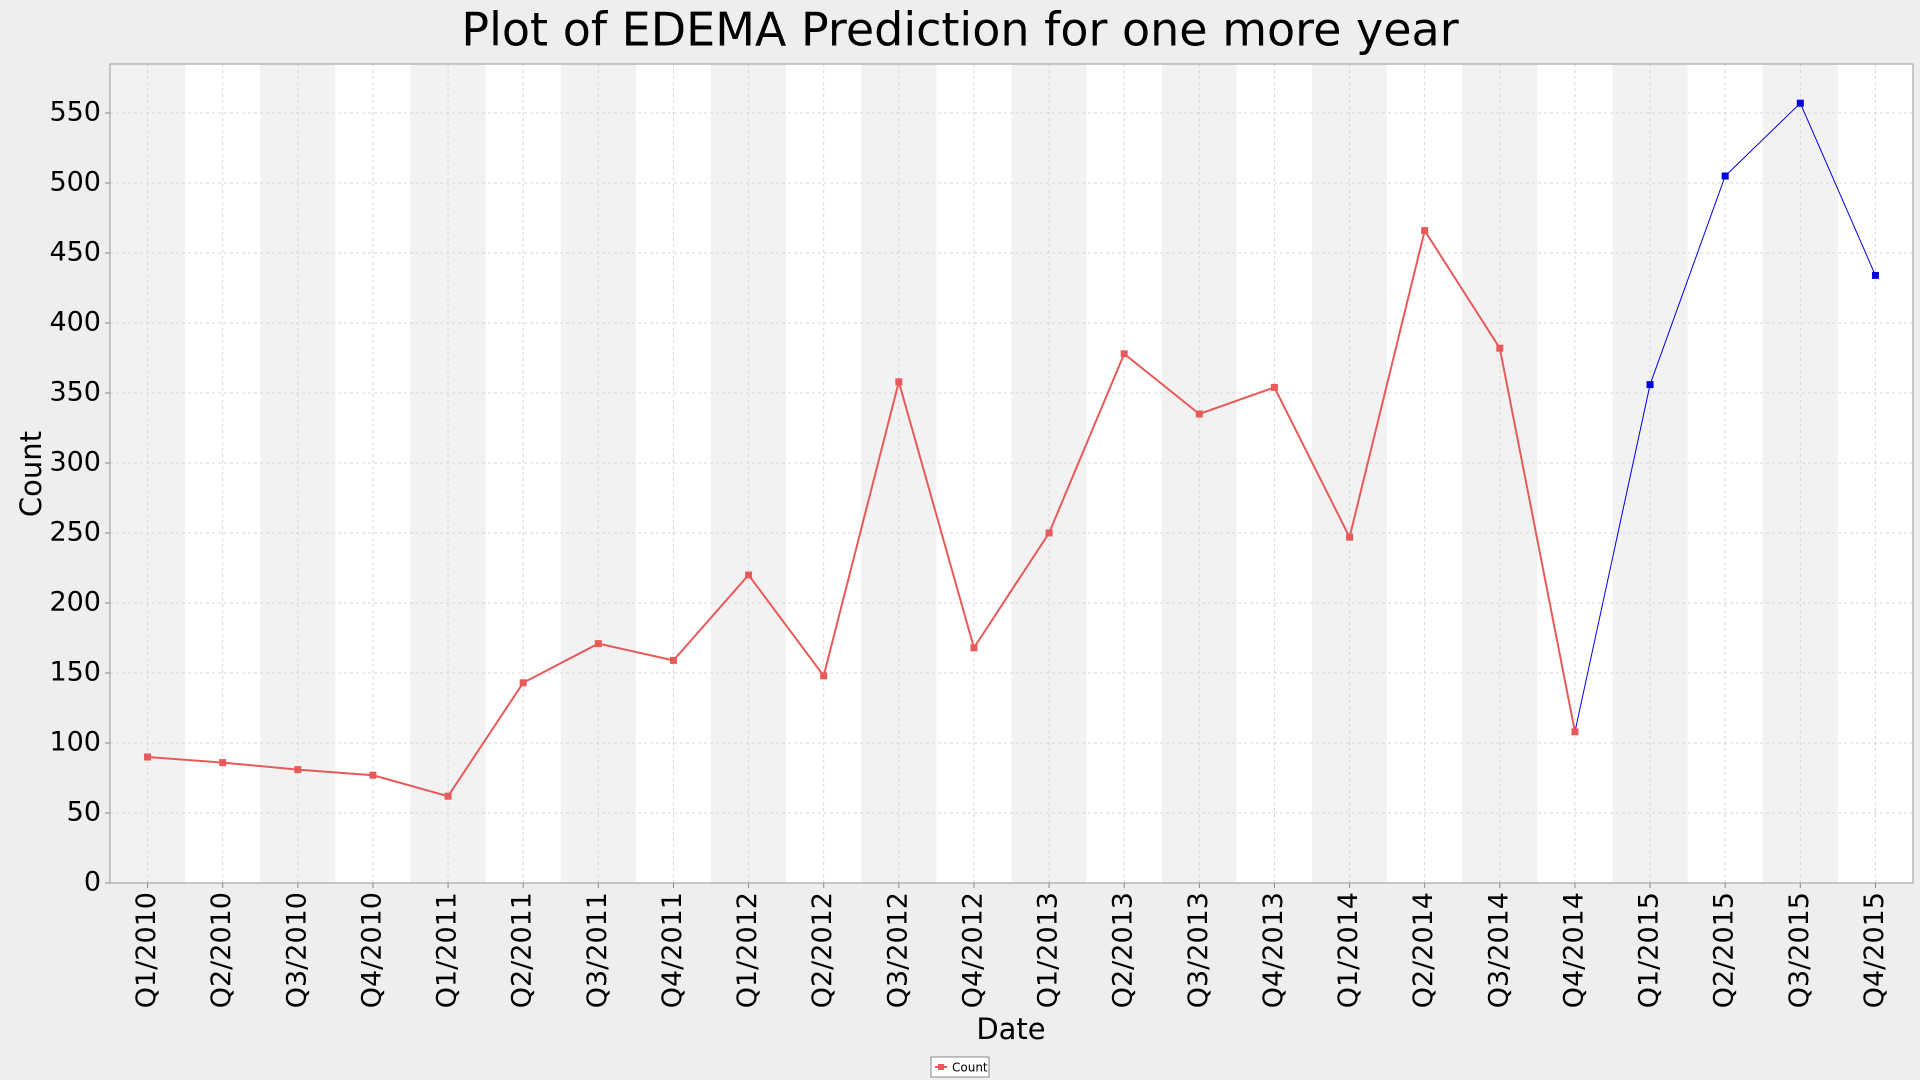  I want to click on x-tick-label: Q4/2013, so click(1273, 950).